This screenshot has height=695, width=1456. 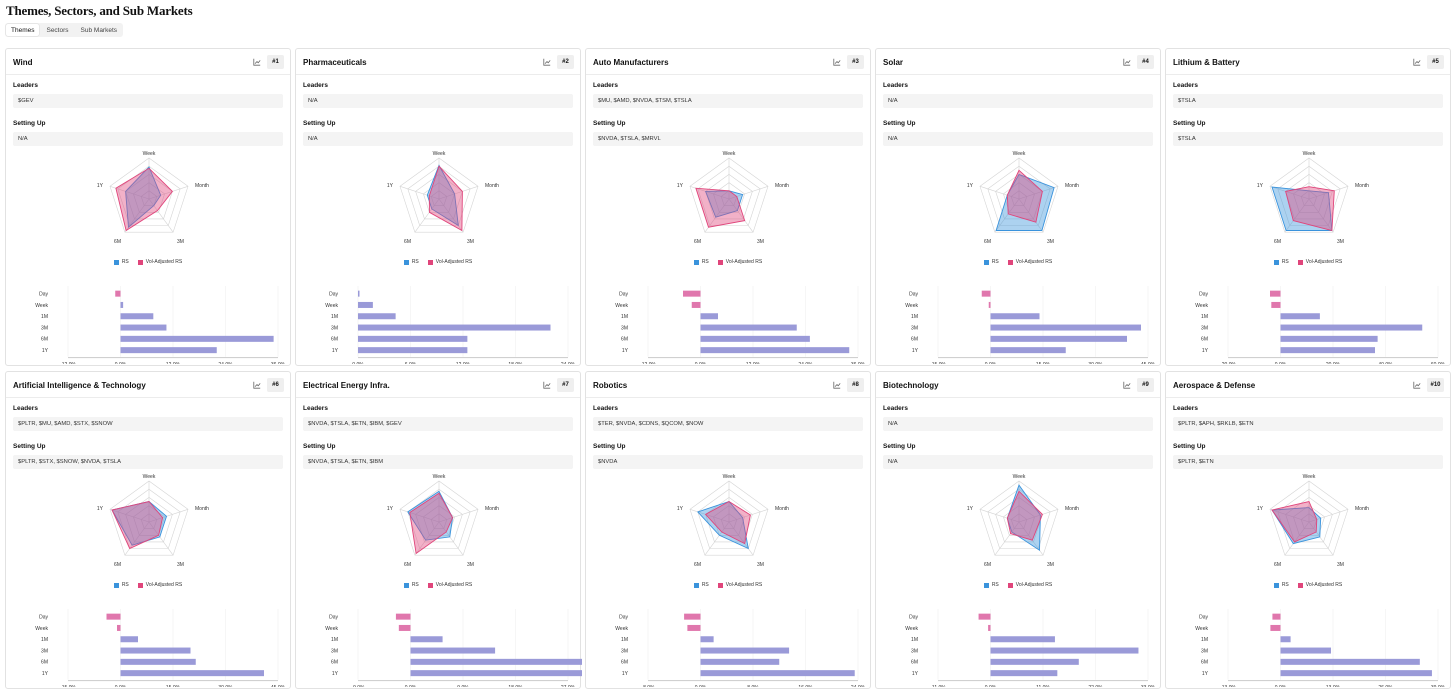 I want to click on legend-label: Vol-Adjusted RS, so click(x=1034, y=262).